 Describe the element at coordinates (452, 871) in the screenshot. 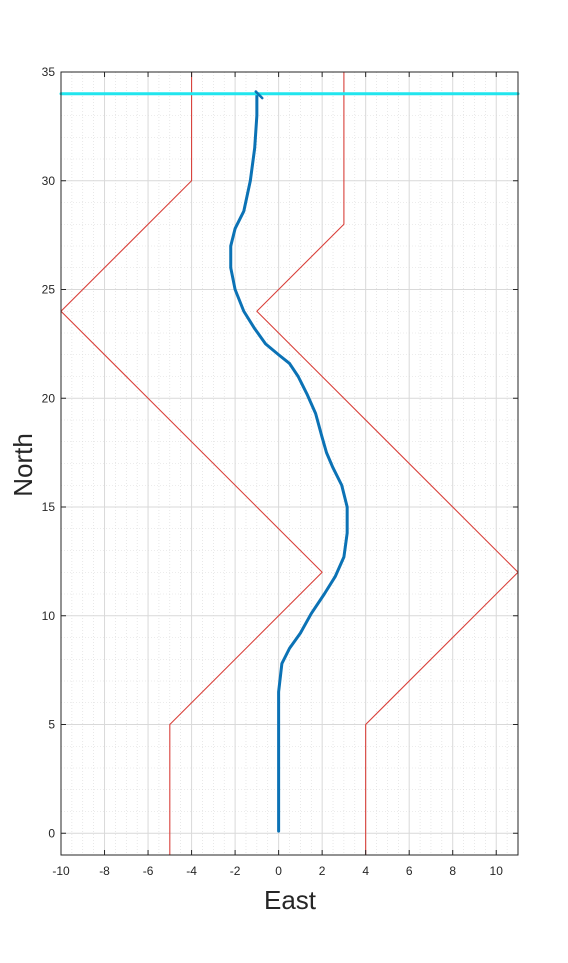

I see `x-tick-label: 8` at that location.